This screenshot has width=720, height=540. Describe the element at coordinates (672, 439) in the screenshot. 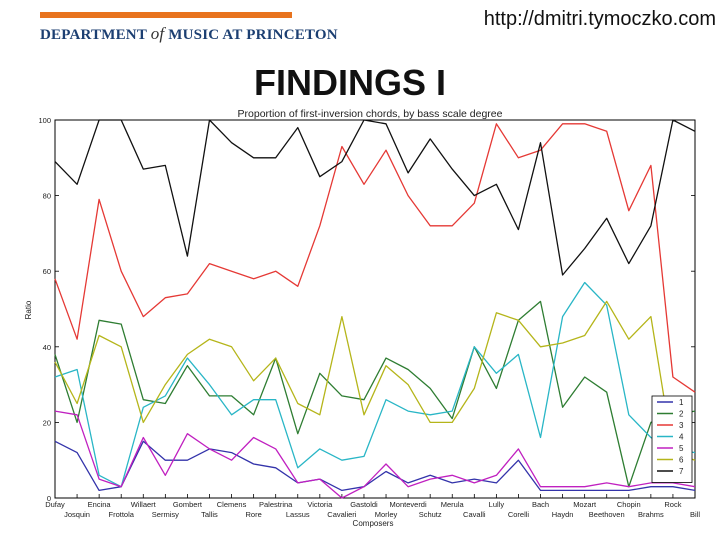

I see `legend-box` at that location.